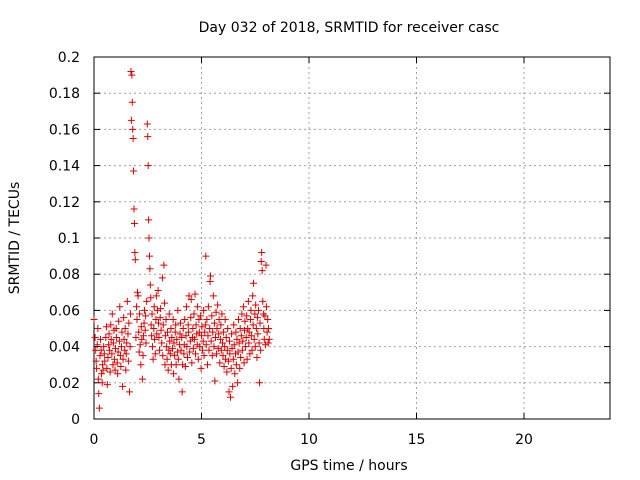  Describe the element at coordinates (69, 58) in the screenshot. I see `y-tick-label: 0.2` at that location.